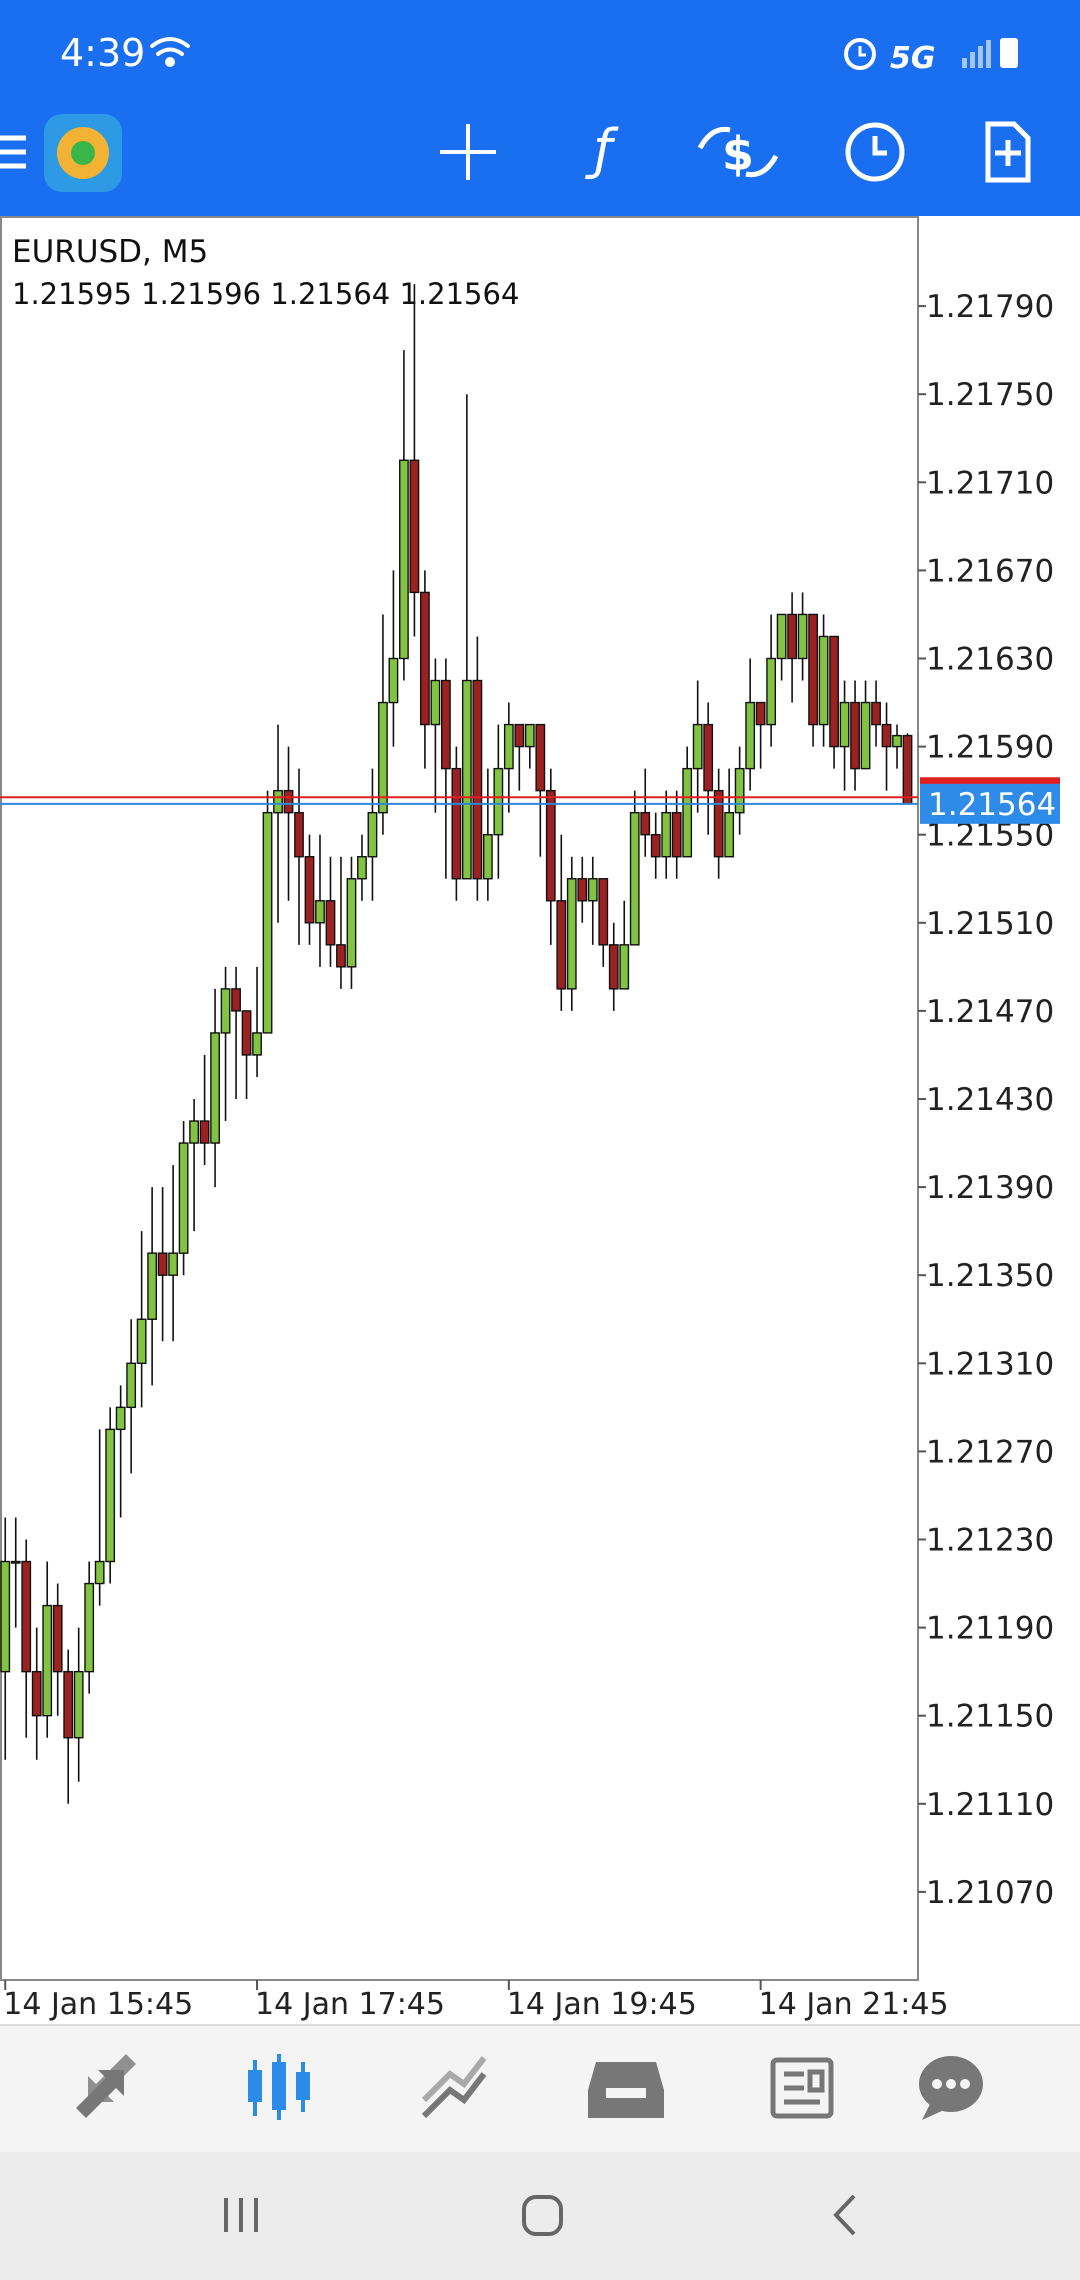 Image resolution: width=1080 pixels, height=2280 pixels. Describe the element at coordinates (844, 2215) in the screenshot. I see `back-button` at that location.